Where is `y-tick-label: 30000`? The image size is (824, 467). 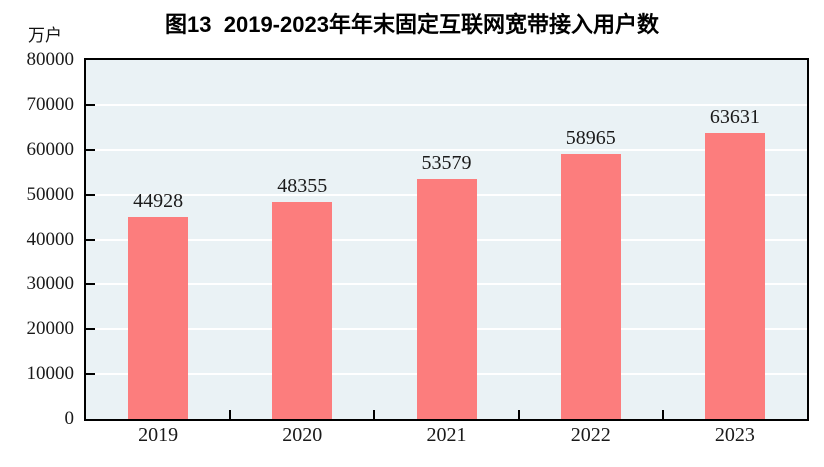 y-tick-label: 30000 is located at coordinates (50, 284).